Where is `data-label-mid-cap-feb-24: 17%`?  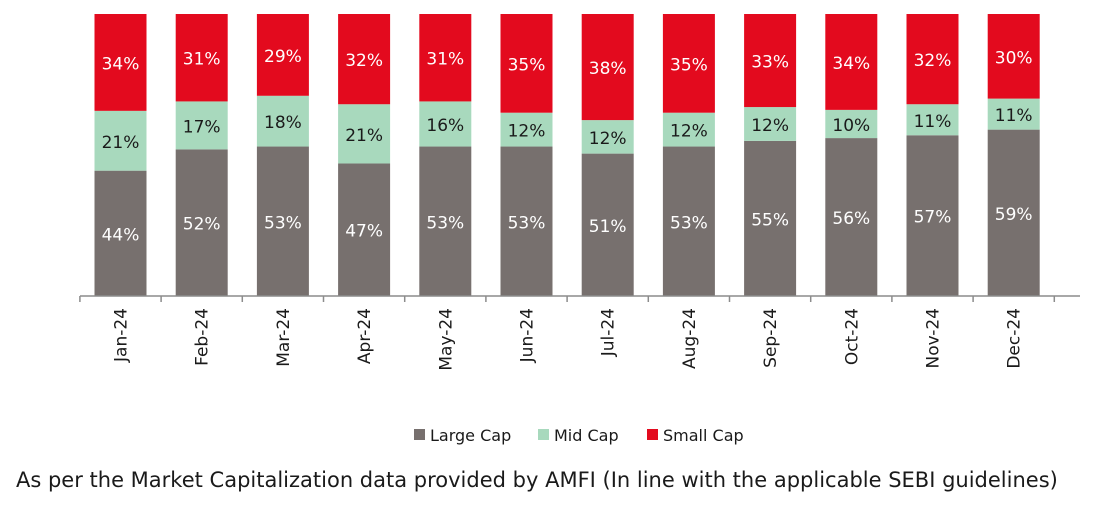 data-label-mid-cap-feb-24: 17% is located at coordinates (202, 127).